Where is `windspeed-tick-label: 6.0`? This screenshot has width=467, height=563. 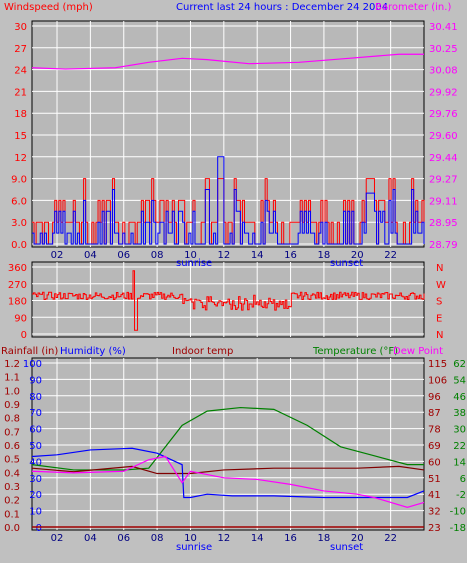 windspeed-tick-label: 6.0 is located at coordinates (19, 201).